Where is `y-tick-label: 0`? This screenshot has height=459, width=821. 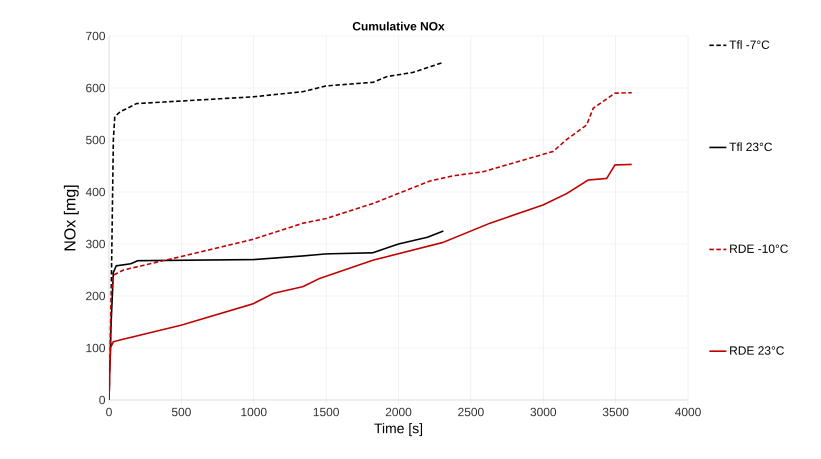
y-tick-label: 0 is located at coordinates (102, 400).